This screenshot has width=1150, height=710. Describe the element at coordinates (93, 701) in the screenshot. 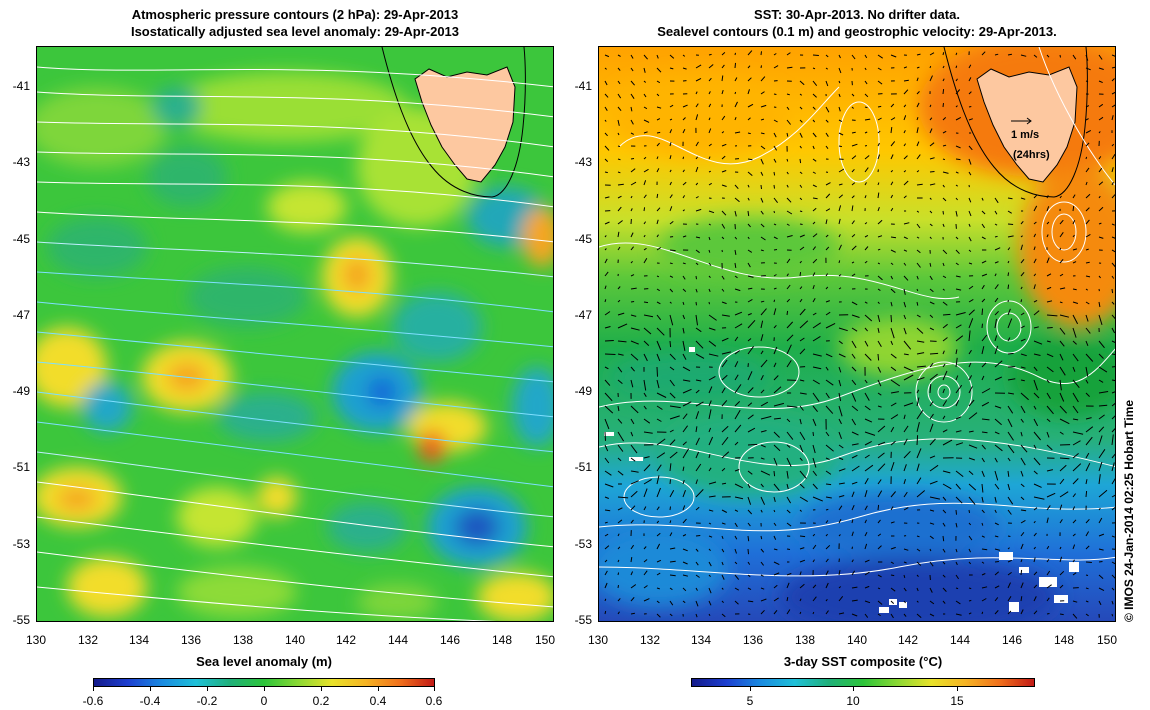

I see `colorbar-tick-label: -0.6` at that location.